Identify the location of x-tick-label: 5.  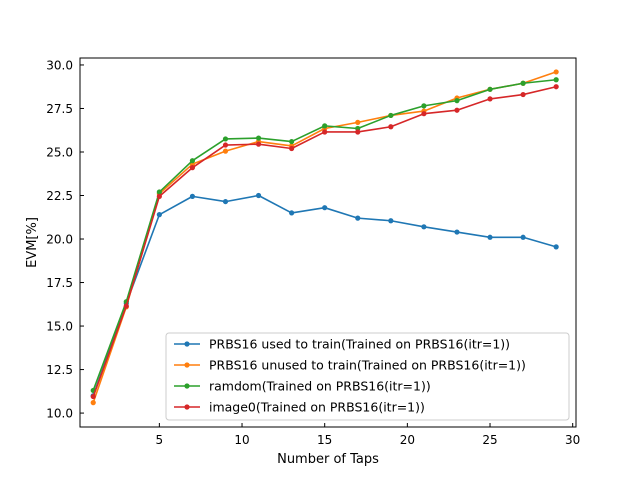
(160, 440).